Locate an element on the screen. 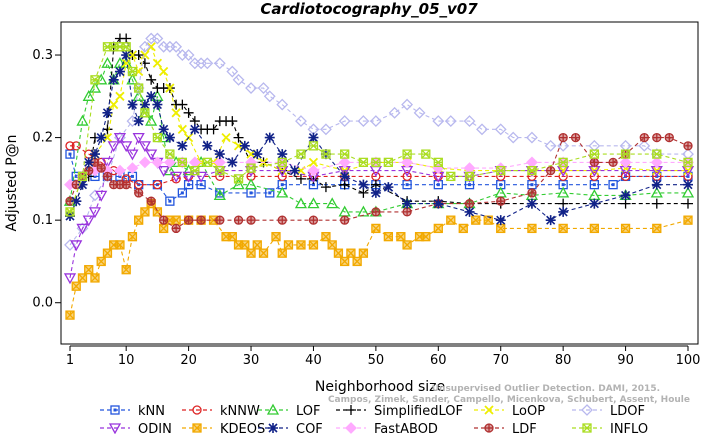  legend-item-simplifiedlof: SimplifiedLOF is located at coordinates (399, 411).